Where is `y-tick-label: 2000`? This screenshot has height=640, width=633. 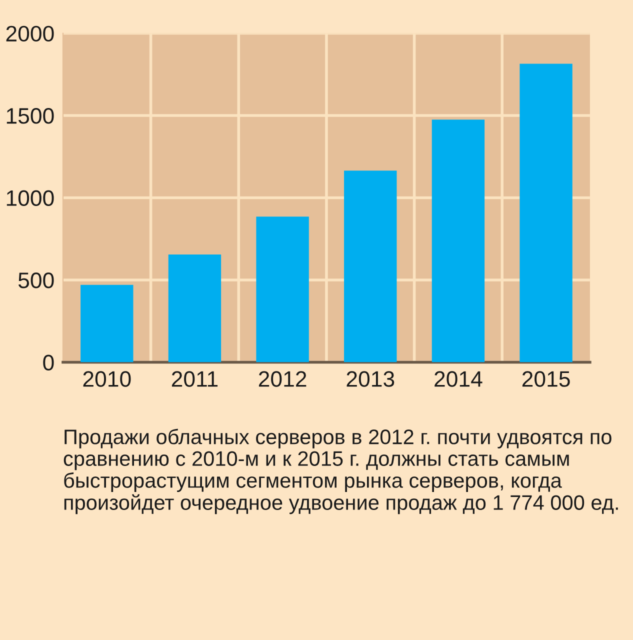 y-tick-label: 2000 is located at coordinates (30, 34).